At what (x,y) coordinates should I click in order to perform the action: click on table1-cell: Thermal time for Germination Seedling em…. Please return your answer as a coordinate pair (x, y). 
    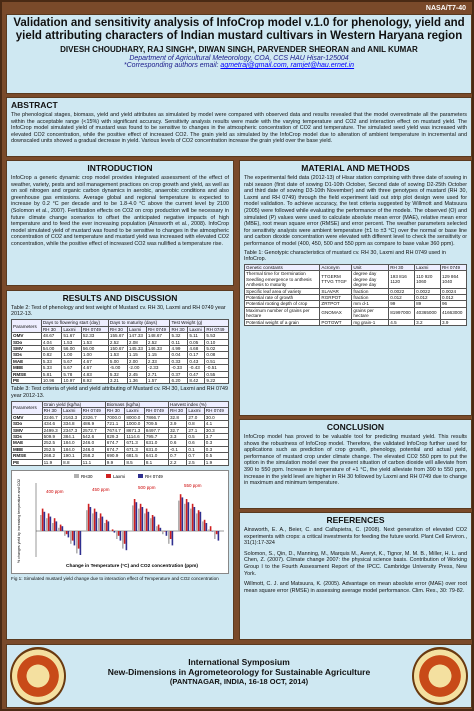
    Looking at the image, I should click on (282, 279).